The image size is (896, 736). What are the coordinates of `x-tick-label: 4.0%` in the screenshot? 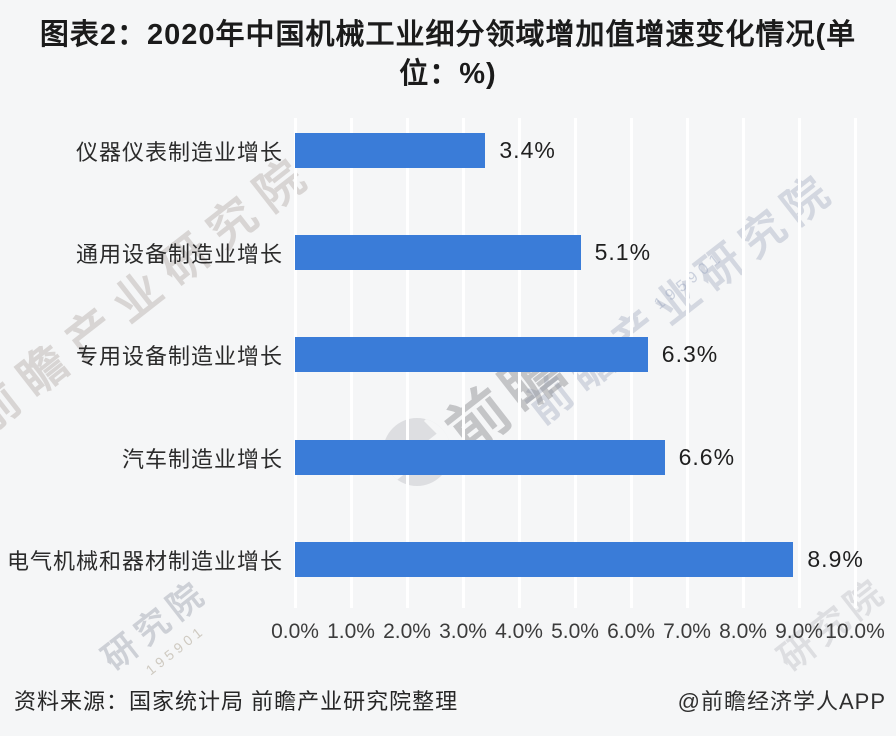 It's located at (519, 631).